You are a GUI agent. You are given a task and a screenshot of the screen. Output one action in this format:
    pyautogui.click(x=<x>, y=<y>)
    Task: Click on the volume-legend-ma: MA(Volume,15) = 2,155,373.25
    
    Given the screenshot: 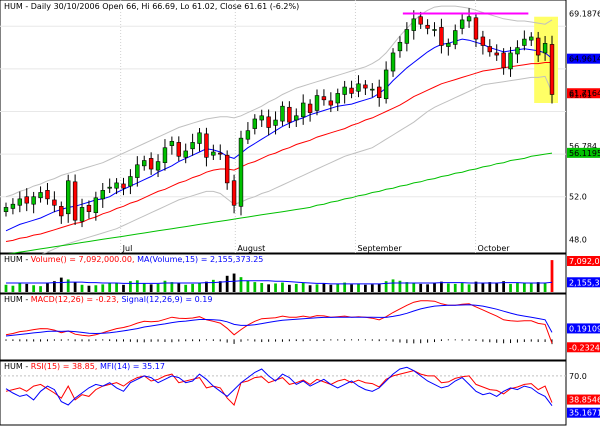 What is the action you would take?
    pyautogui.click(x=200, y=259)
    